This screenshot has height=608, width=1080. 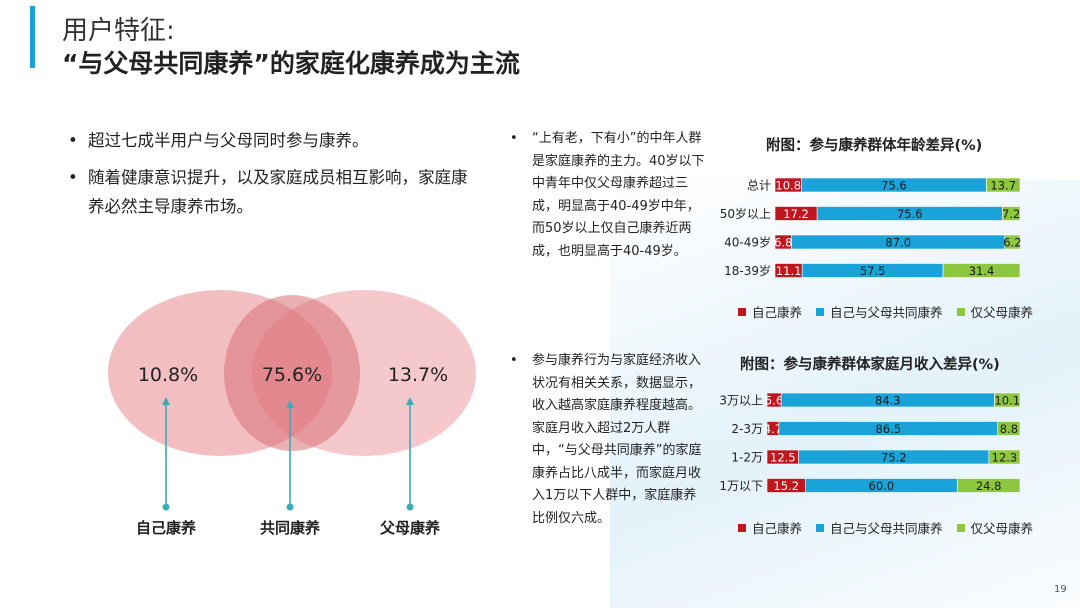 I want to click on data-label: 31.4, so click(x=982, y=271).